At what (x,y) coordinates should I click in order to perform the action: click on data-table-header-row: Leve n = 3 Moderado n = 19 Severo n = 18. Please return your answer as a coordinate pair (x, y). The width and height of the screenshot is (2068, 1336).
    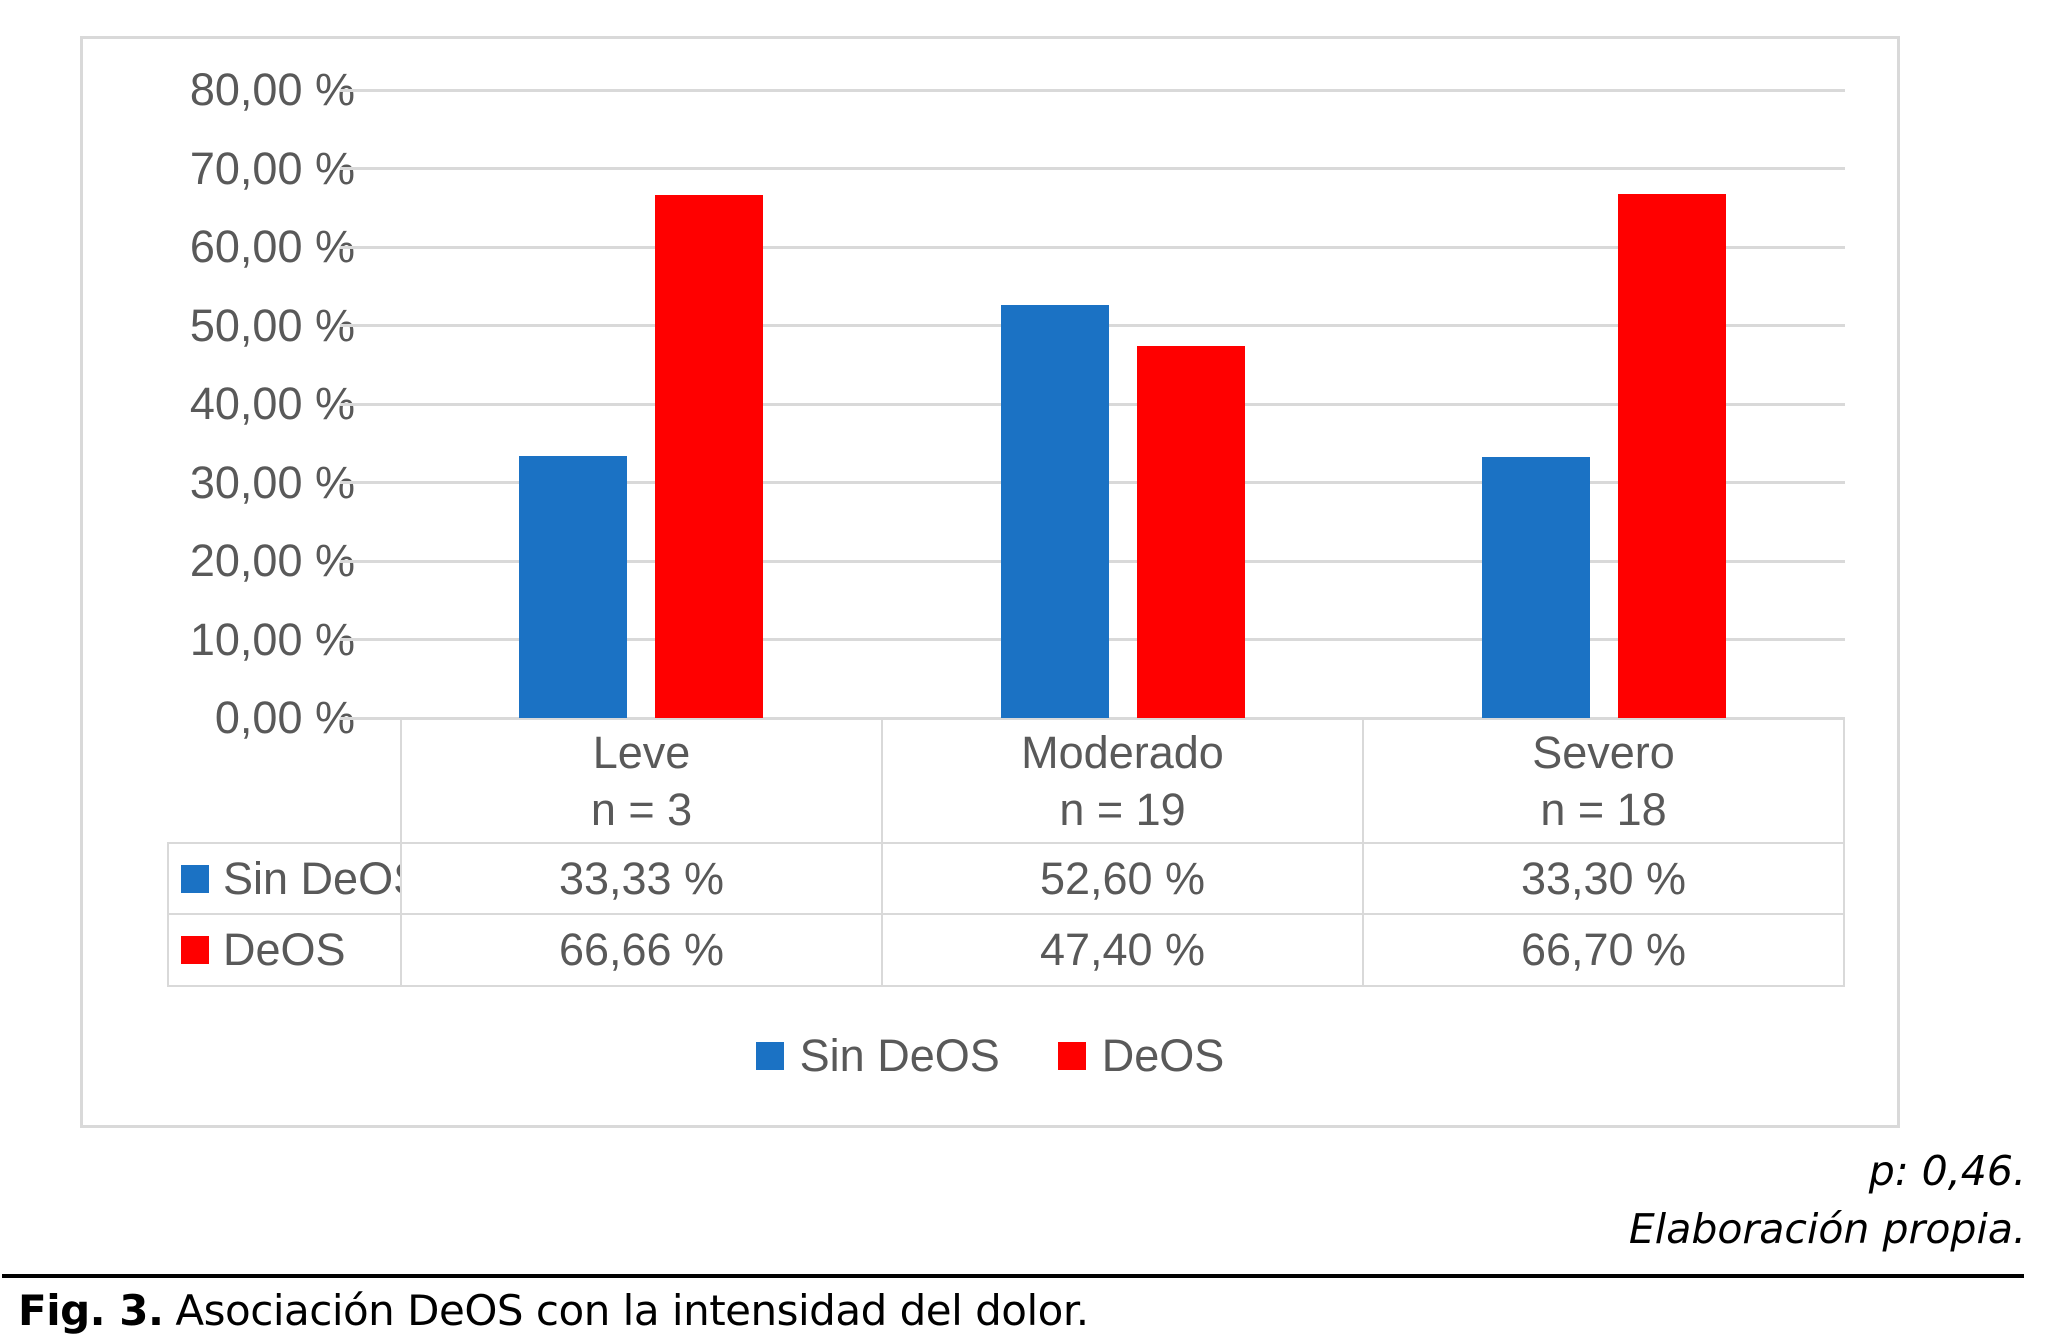
    Looking at the image, I should click on (1122, 781).